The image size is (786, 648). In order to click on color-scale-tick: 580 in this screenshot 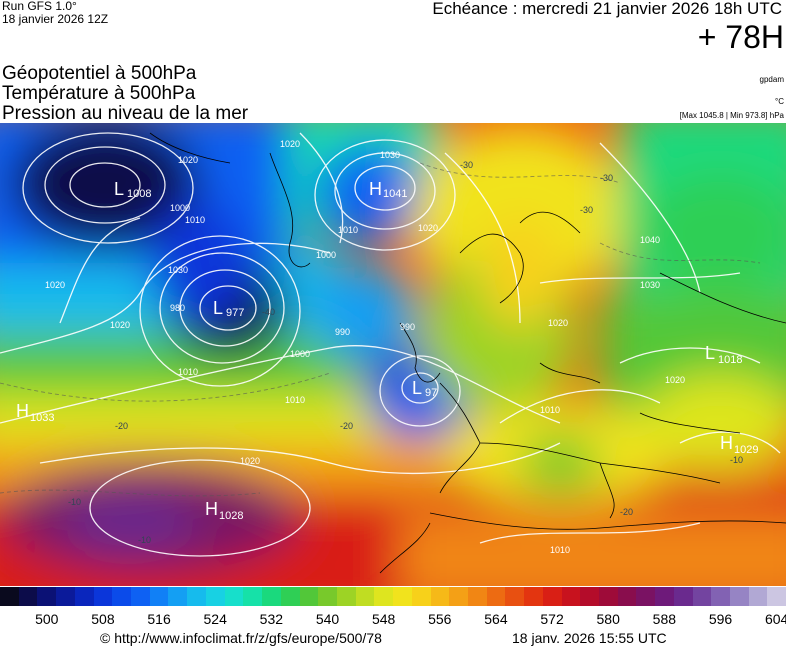, I will do `click(608, 619)`.